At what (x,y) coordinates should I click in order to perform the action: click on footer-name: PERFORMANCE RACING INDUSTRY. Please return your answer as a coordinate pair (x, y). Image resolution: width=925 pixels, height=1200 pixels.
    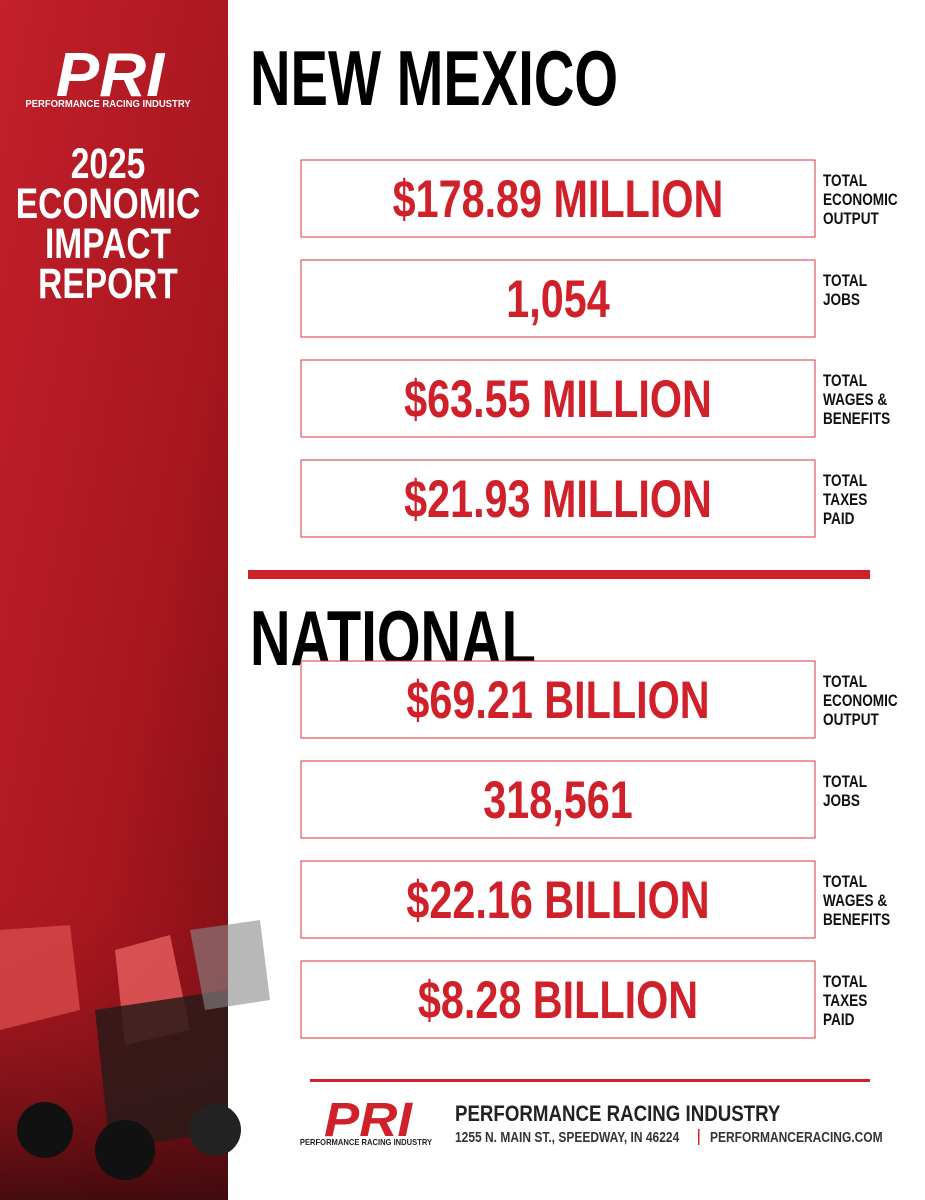
    Looking at the image, I should click on (618, 1115).